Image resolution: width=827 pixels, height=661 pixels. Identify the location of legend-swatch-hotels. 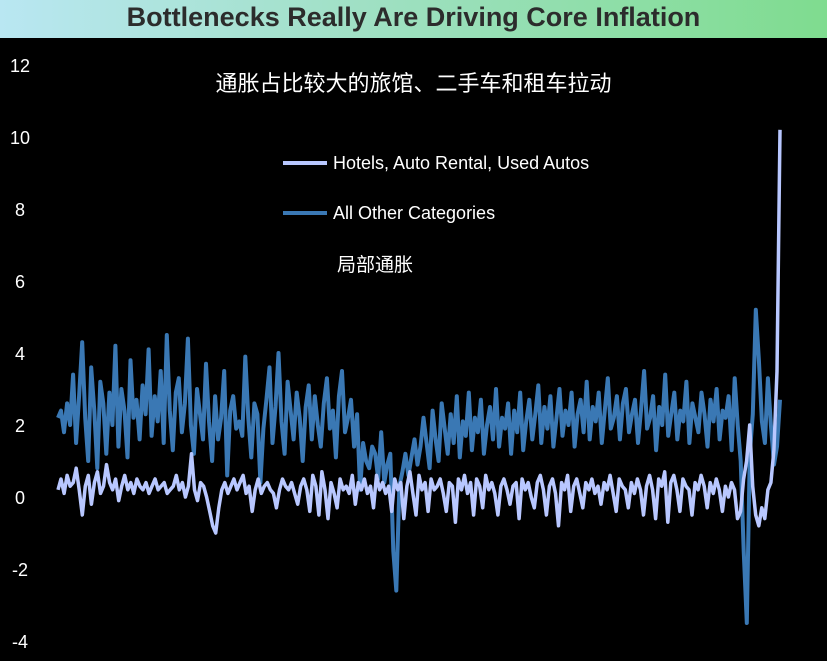
(305, 163).